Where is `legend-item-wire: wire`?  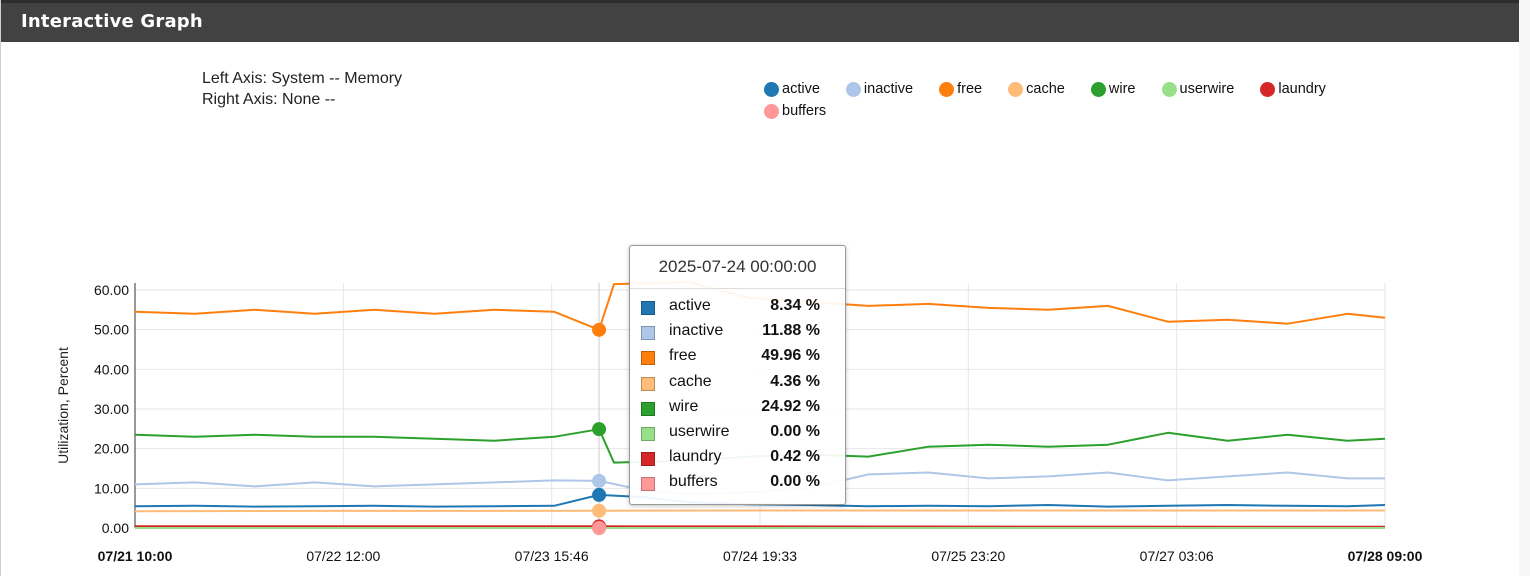 legend-item-wire: wire is located at coordinates (1113, 89).